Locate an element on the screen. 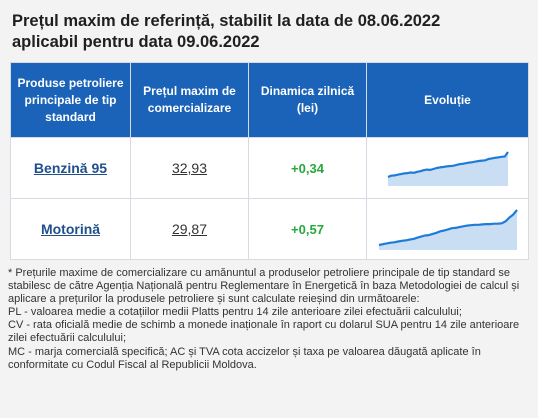 Image resolution: width=538 pixels, height=418 pixels. product-cell: Motorină is located at coordinates (70, 229).